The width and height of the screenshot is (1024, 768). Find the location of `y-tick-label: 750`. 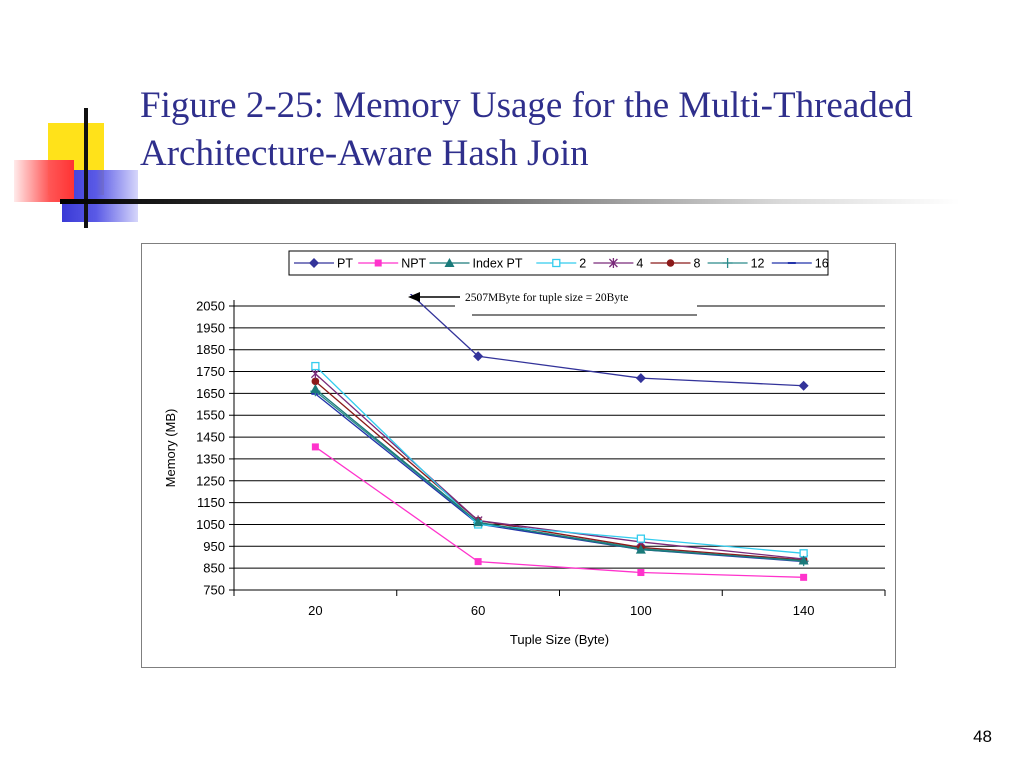

y-tick-label: 750 is located at coordinates (214, 590).